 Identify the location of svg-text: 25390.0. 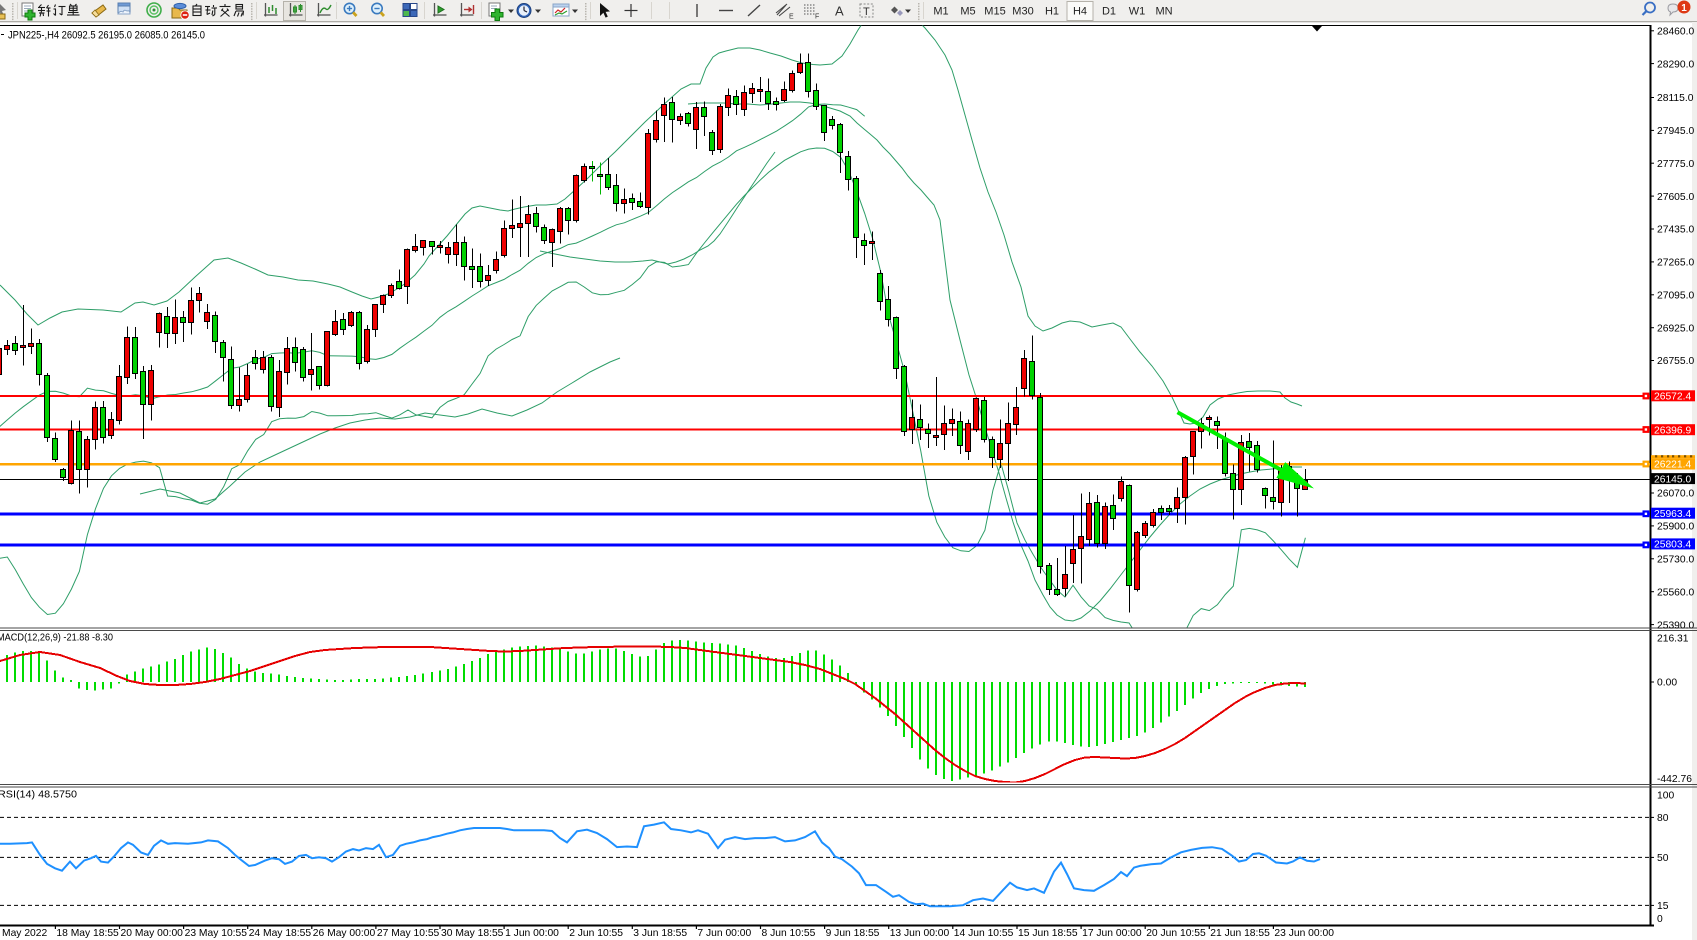
(1675, 625).